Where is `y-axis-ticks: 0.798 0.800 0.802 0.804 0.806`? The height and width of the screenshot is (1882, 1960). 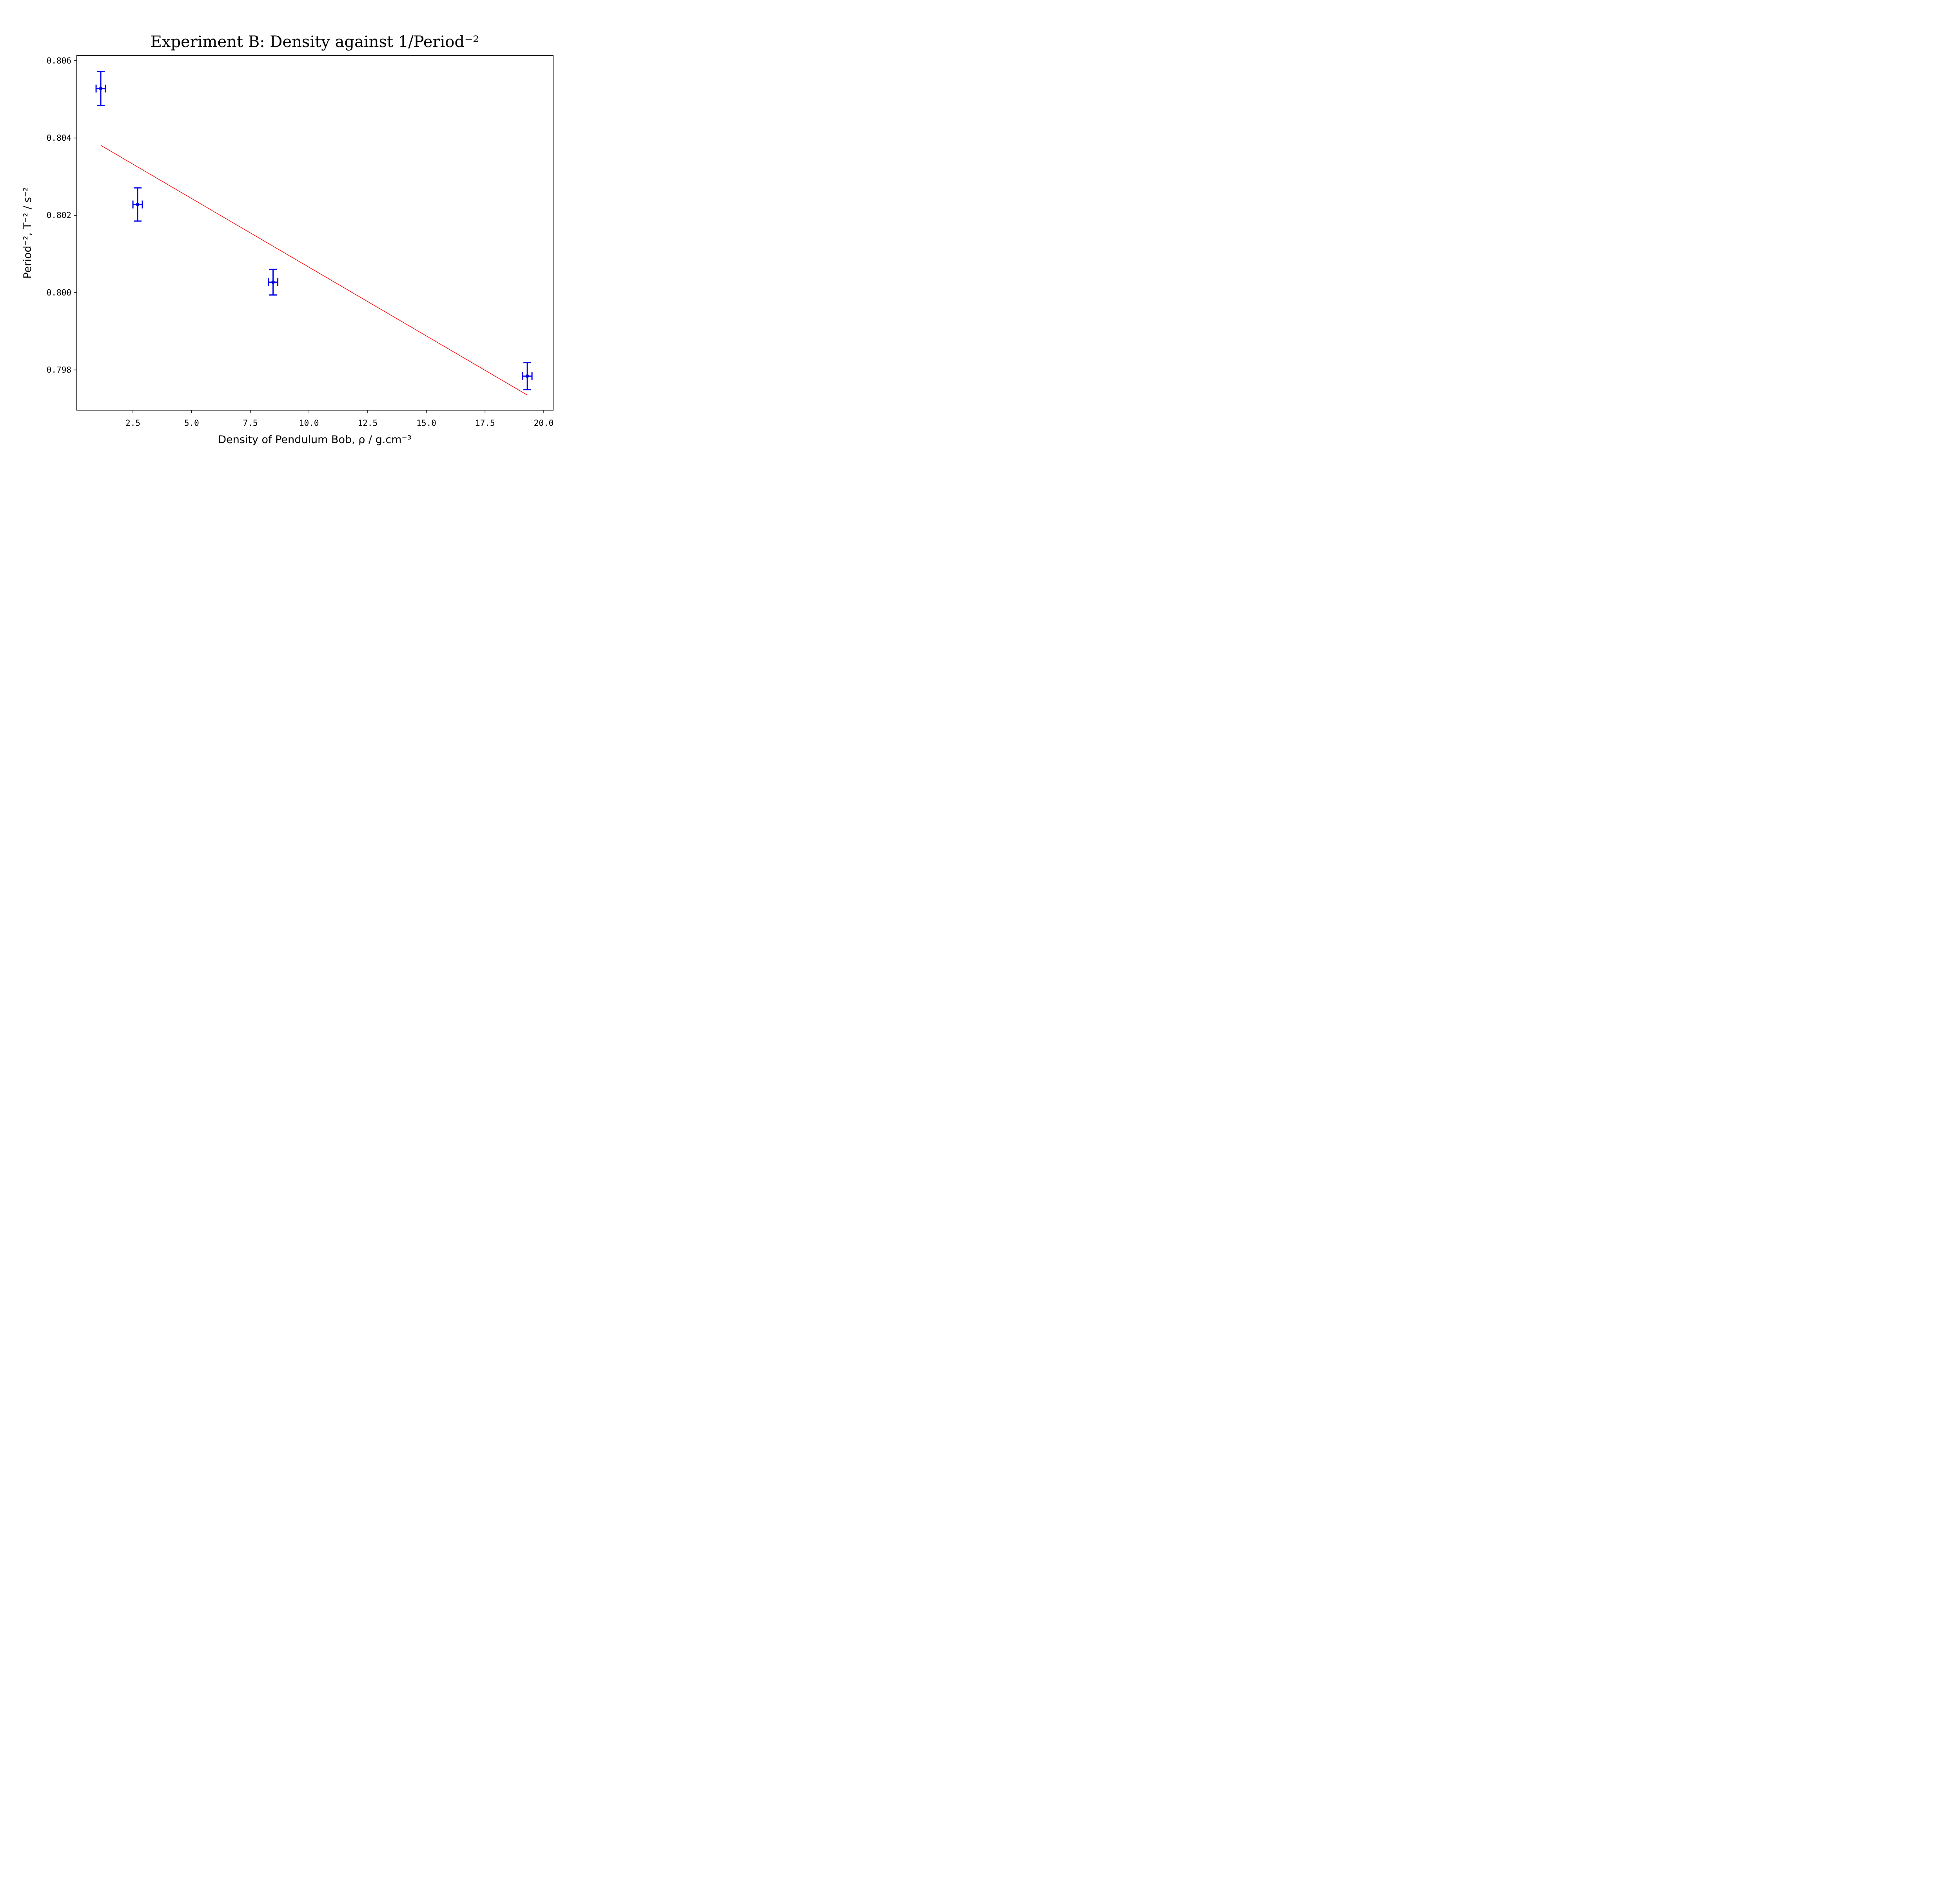 y-axis-ticks: 0.798 0.800 0.802 0.804 0.806 is located at coordinates (62, 215).